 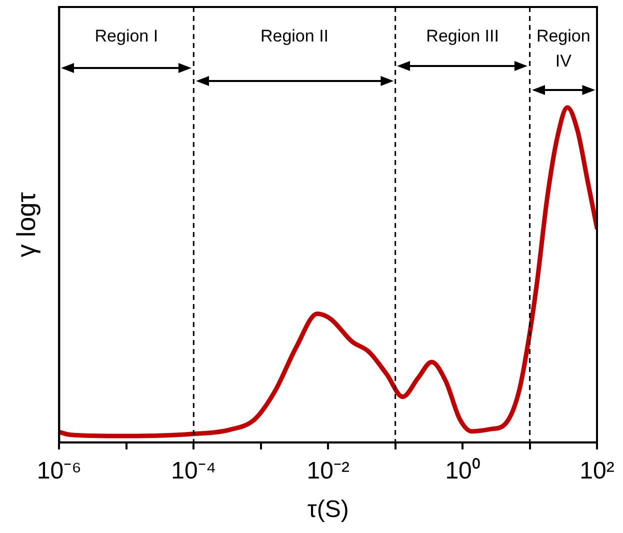 What do you see at coordinates (597, 470) in the screenshot?
I see `x-tick-label: 10²` at bounding box center [597, 470].